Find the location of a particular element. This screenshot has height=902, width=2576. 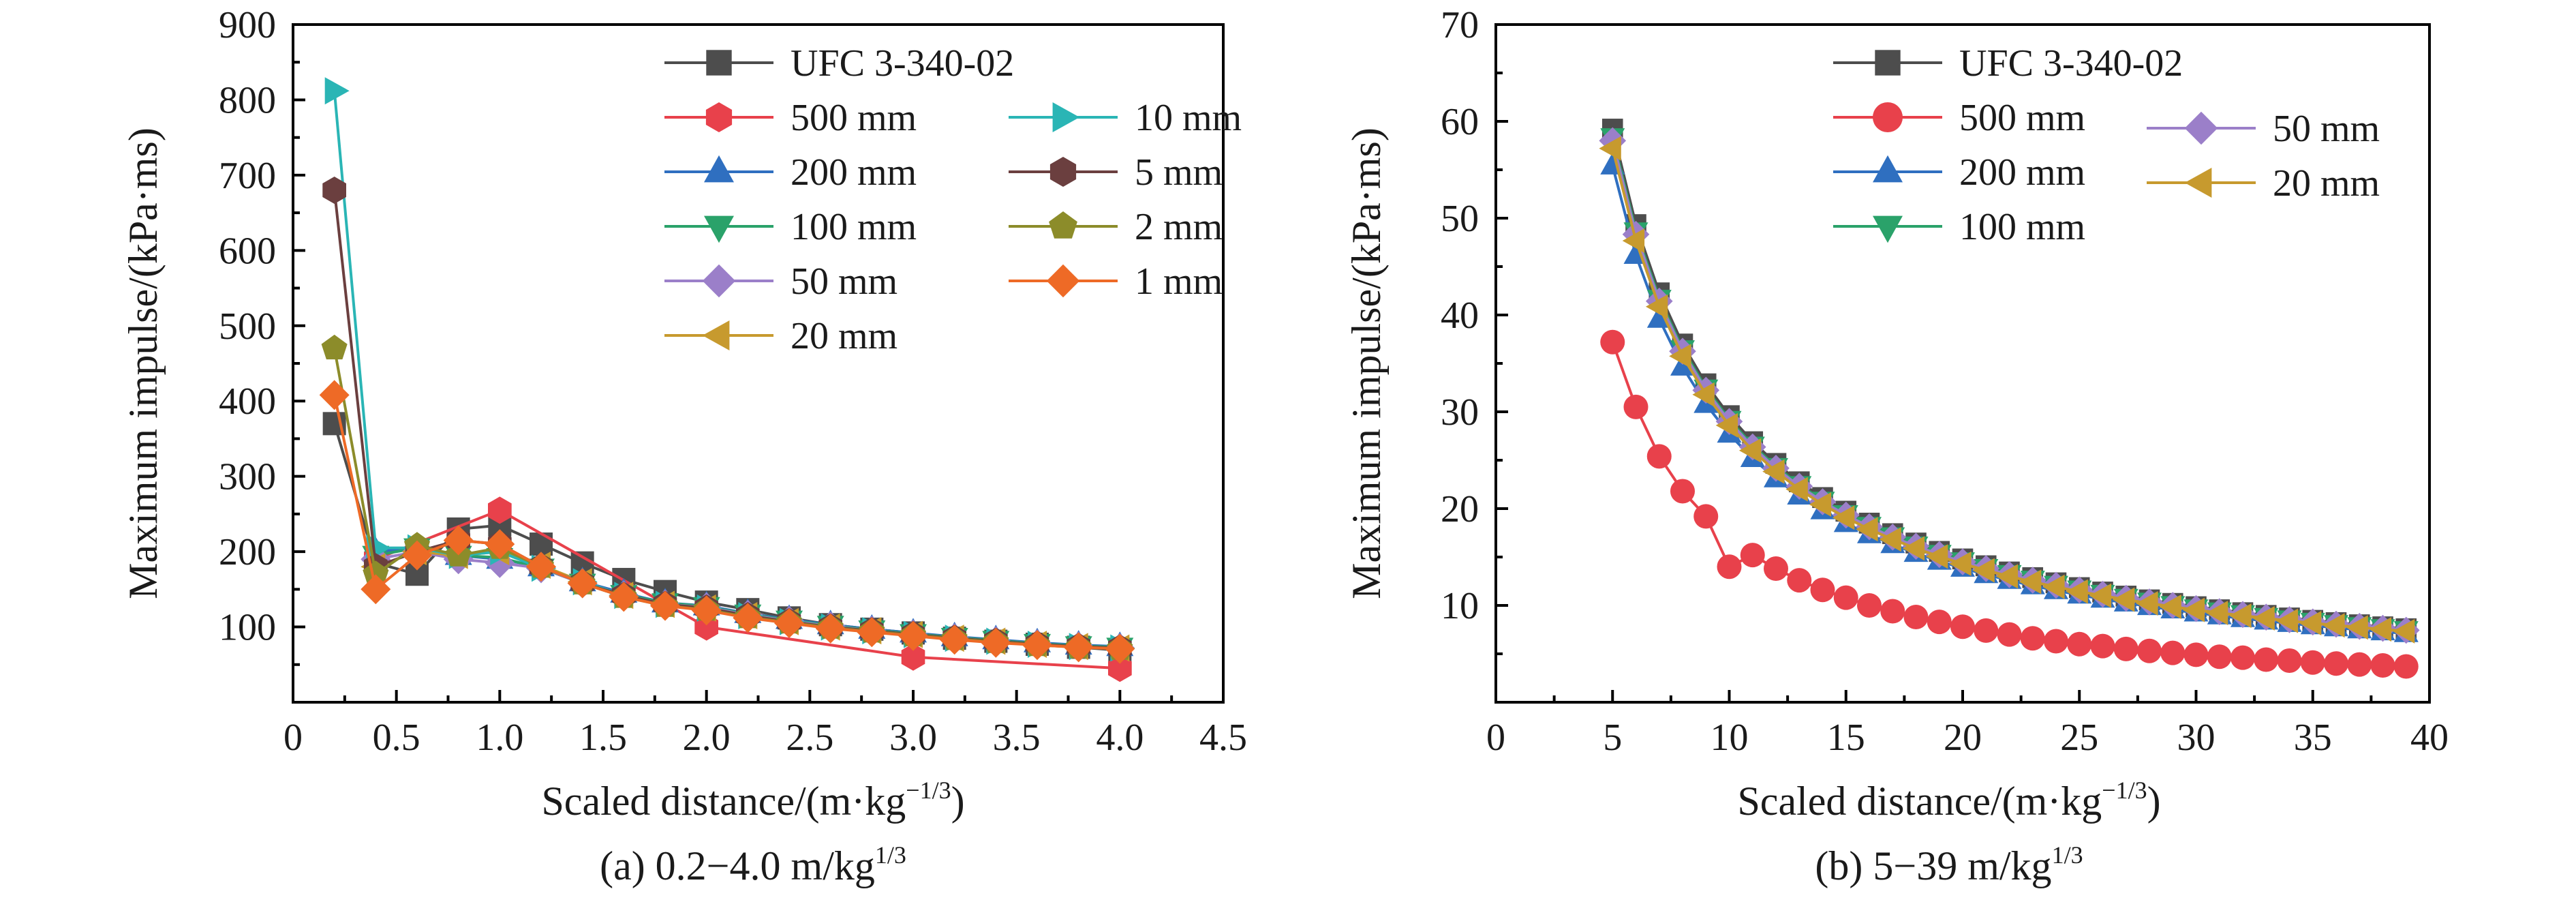

x-tick-label: 2.0 is located at coordinates (707, 738).